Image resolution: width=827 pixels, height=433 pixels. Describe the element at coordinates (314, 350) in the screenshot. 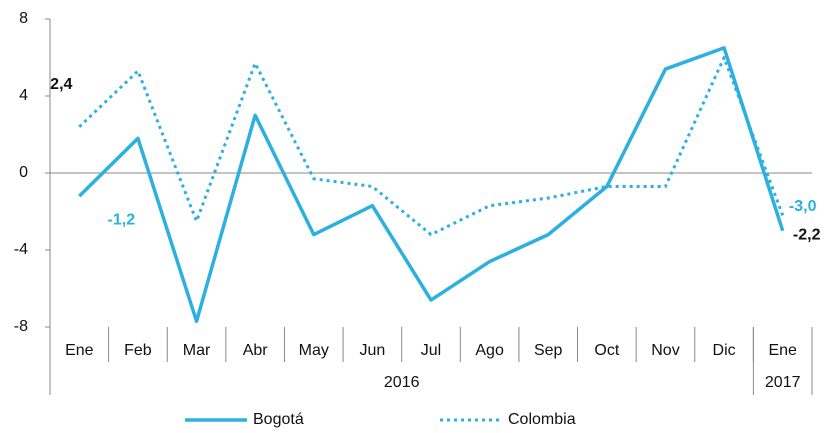

I see `x-tick-label: May` at that location.